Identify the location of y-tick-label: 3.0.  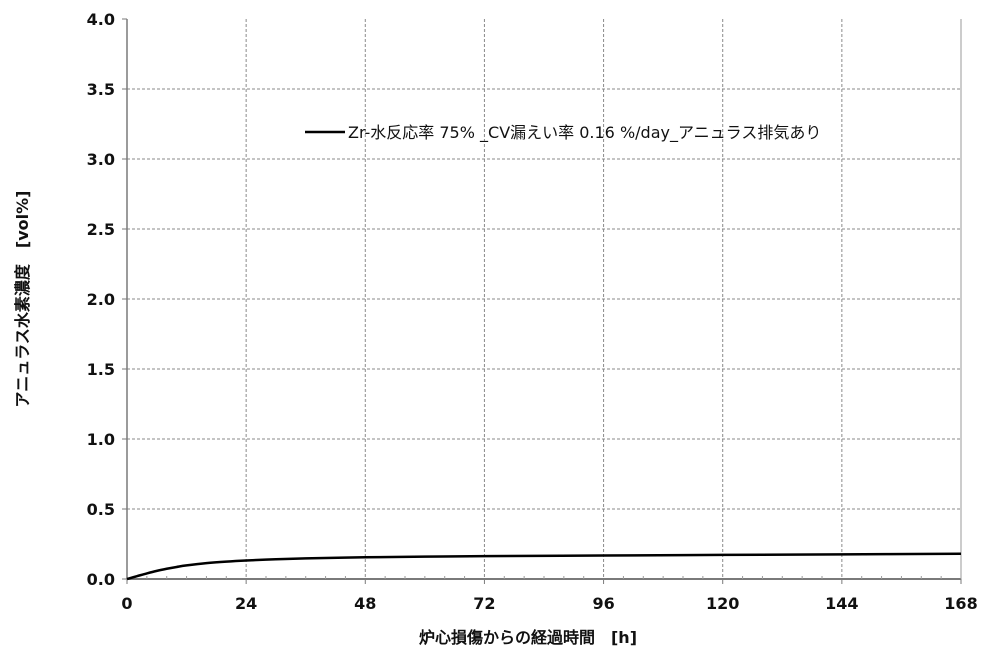
(101, 159).